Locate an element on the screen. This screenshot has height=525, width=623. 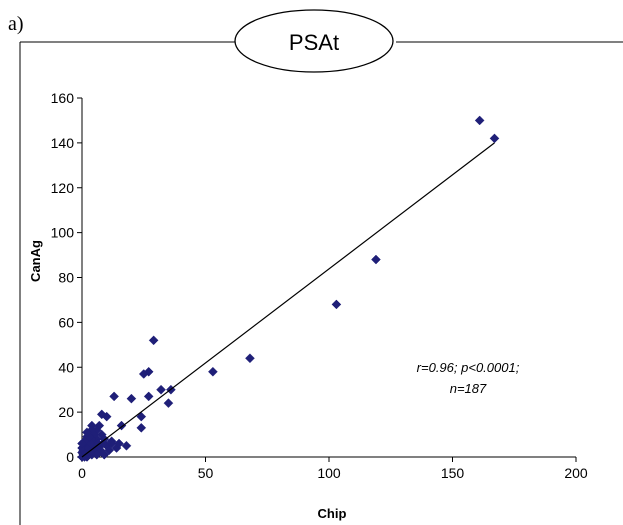
y-tick-label: 120 is located at coordinates (63, 188).